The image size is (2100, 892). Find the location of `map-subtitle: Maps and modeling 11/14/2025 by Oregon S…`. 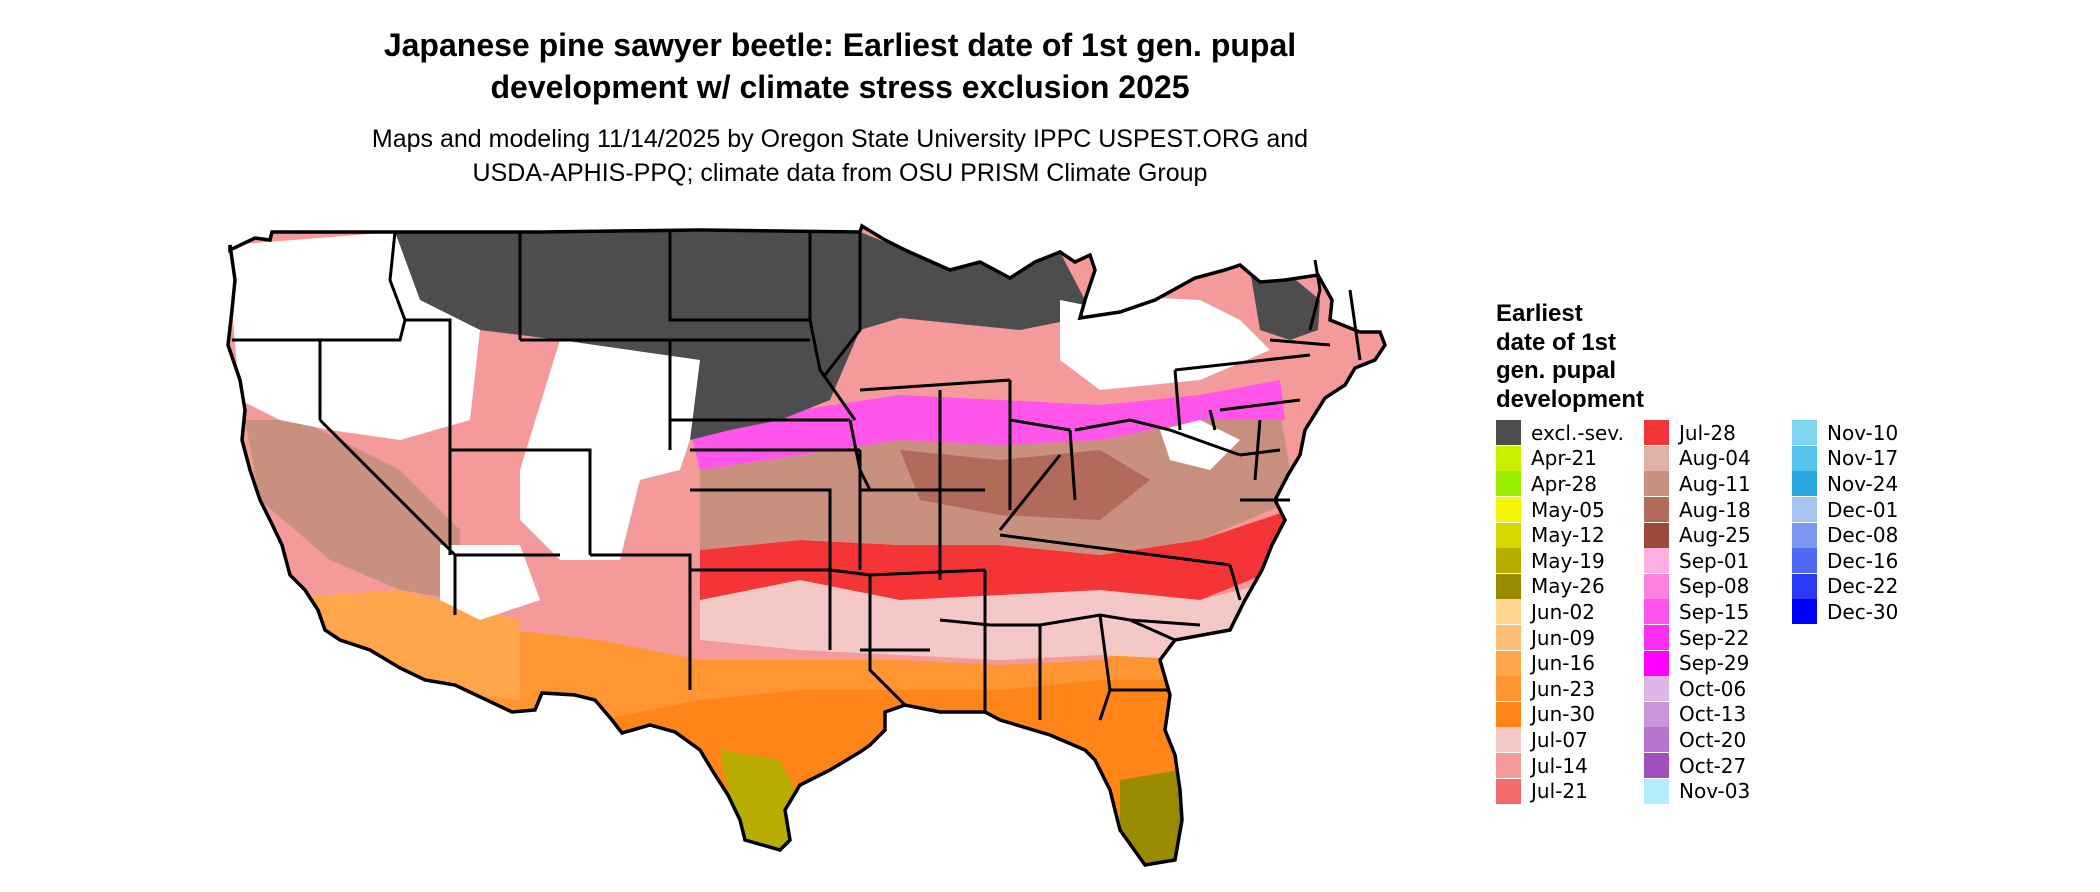

map-subtitle: Maps and modeling 11/14/2025 by Oregon S… is located at coordinates (840, 156).